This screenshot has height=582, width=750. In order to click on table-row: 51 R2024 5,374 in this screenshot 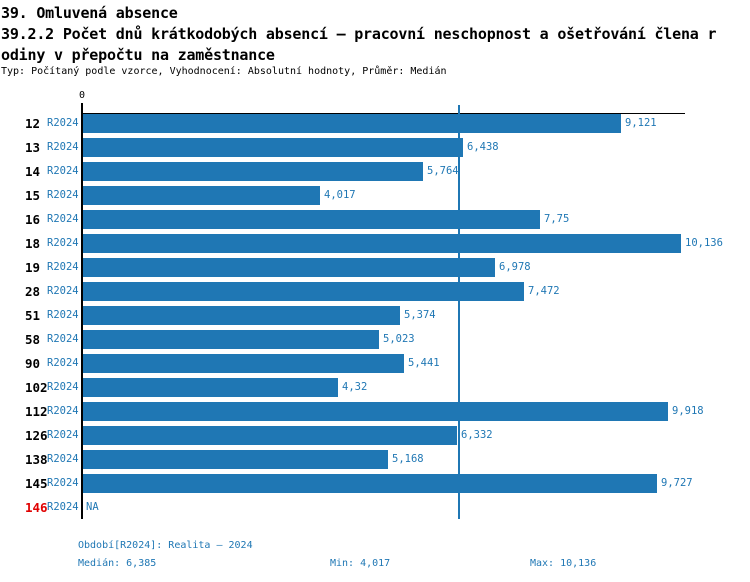, I will do `click(375, 315)`.